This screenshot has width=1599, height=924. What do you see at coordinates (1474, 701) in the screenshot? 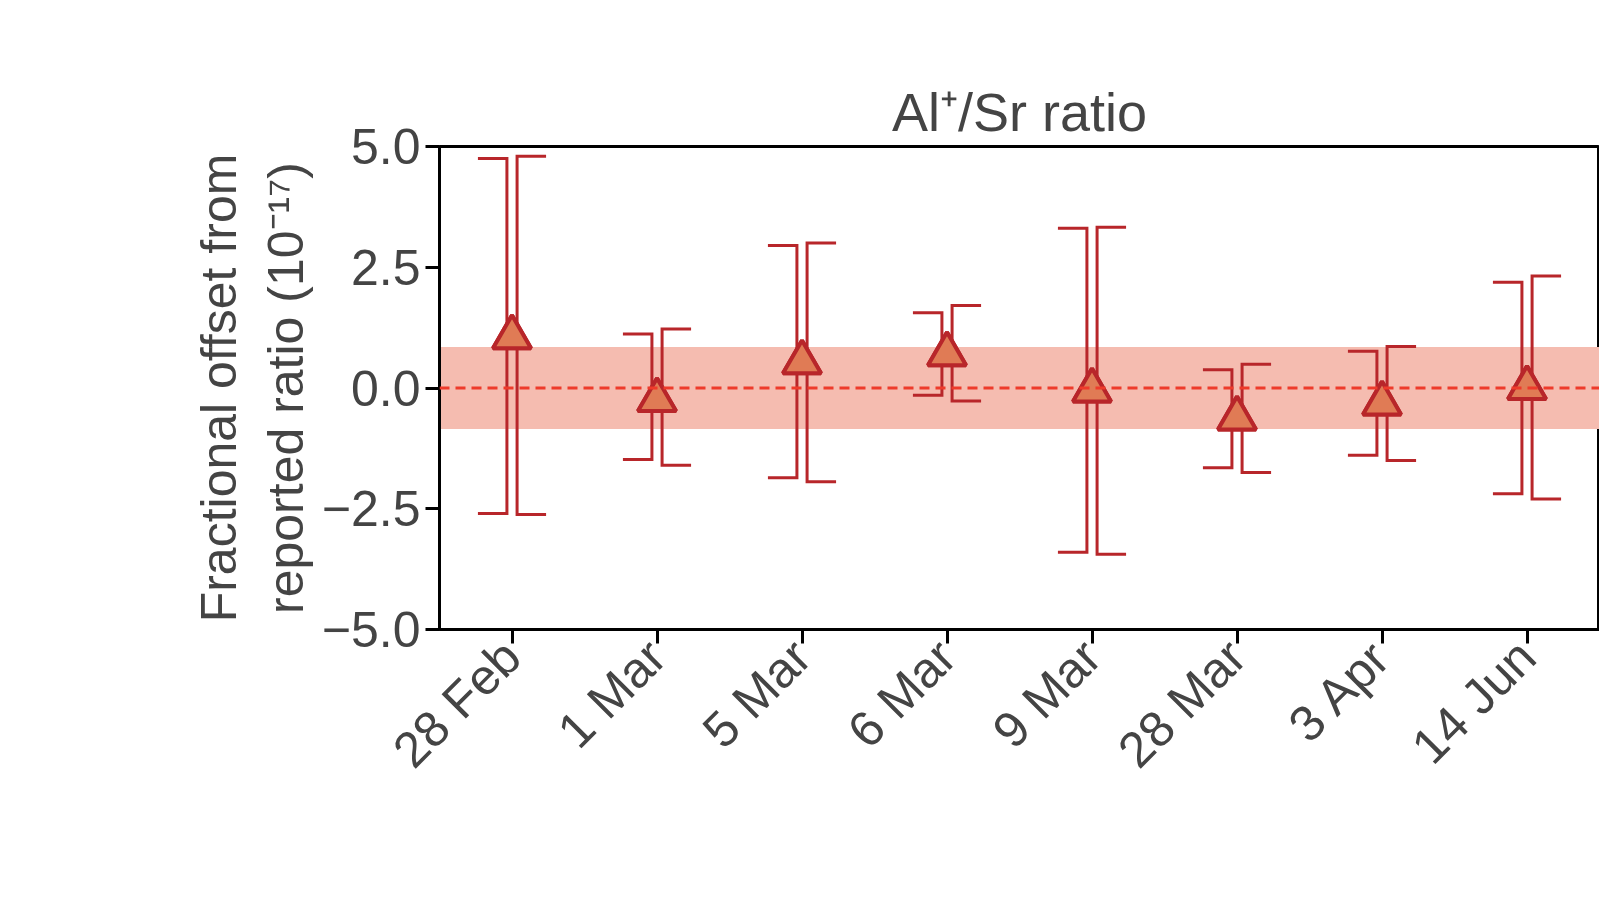
I see `x-tick-label: 14 Jun` at bounding box center [1474, 701].